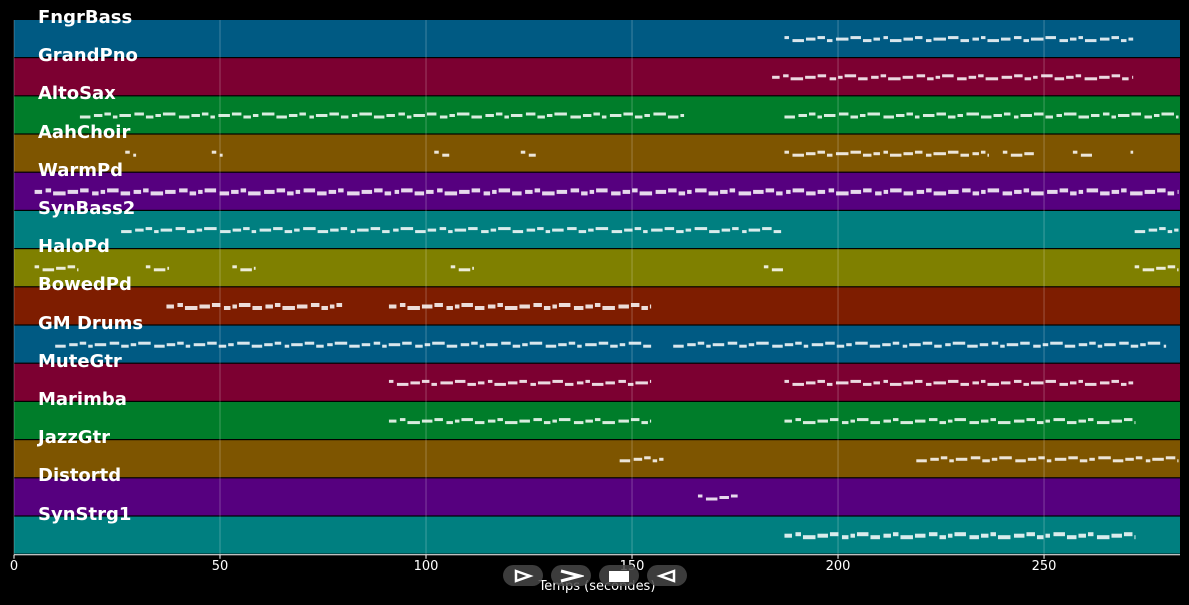  What do you see at coordinates (82, 399) in the screenshot?
I see `track-label: Marimba` at bounding box center [82, 399].